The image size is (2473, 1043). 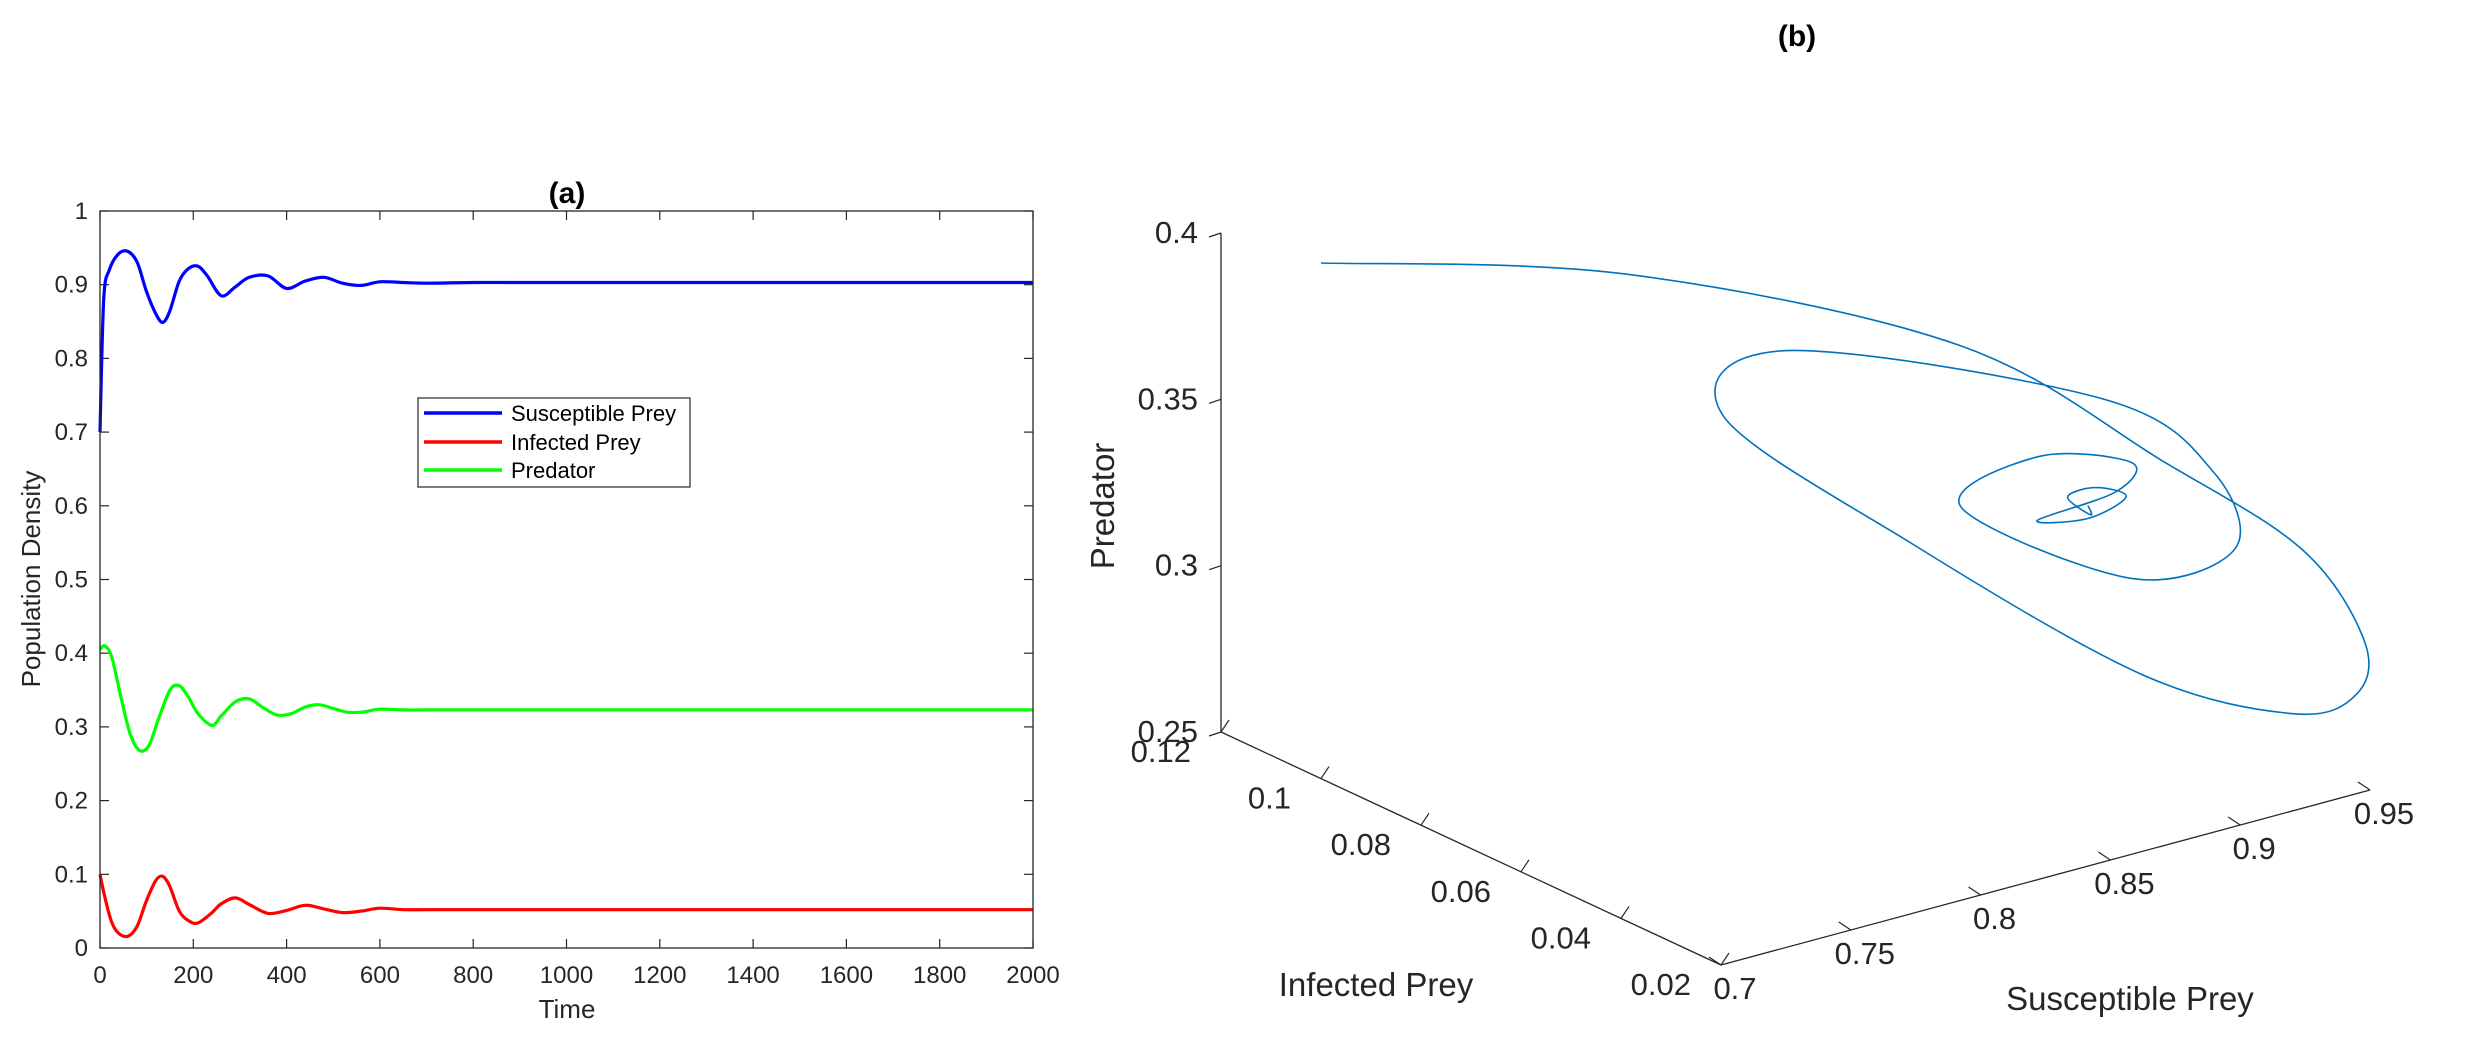 What do you see at coordinates (752, 975) in the screenshot?
I see `x-tick-label: 1400` at bounding box center [752, 975].